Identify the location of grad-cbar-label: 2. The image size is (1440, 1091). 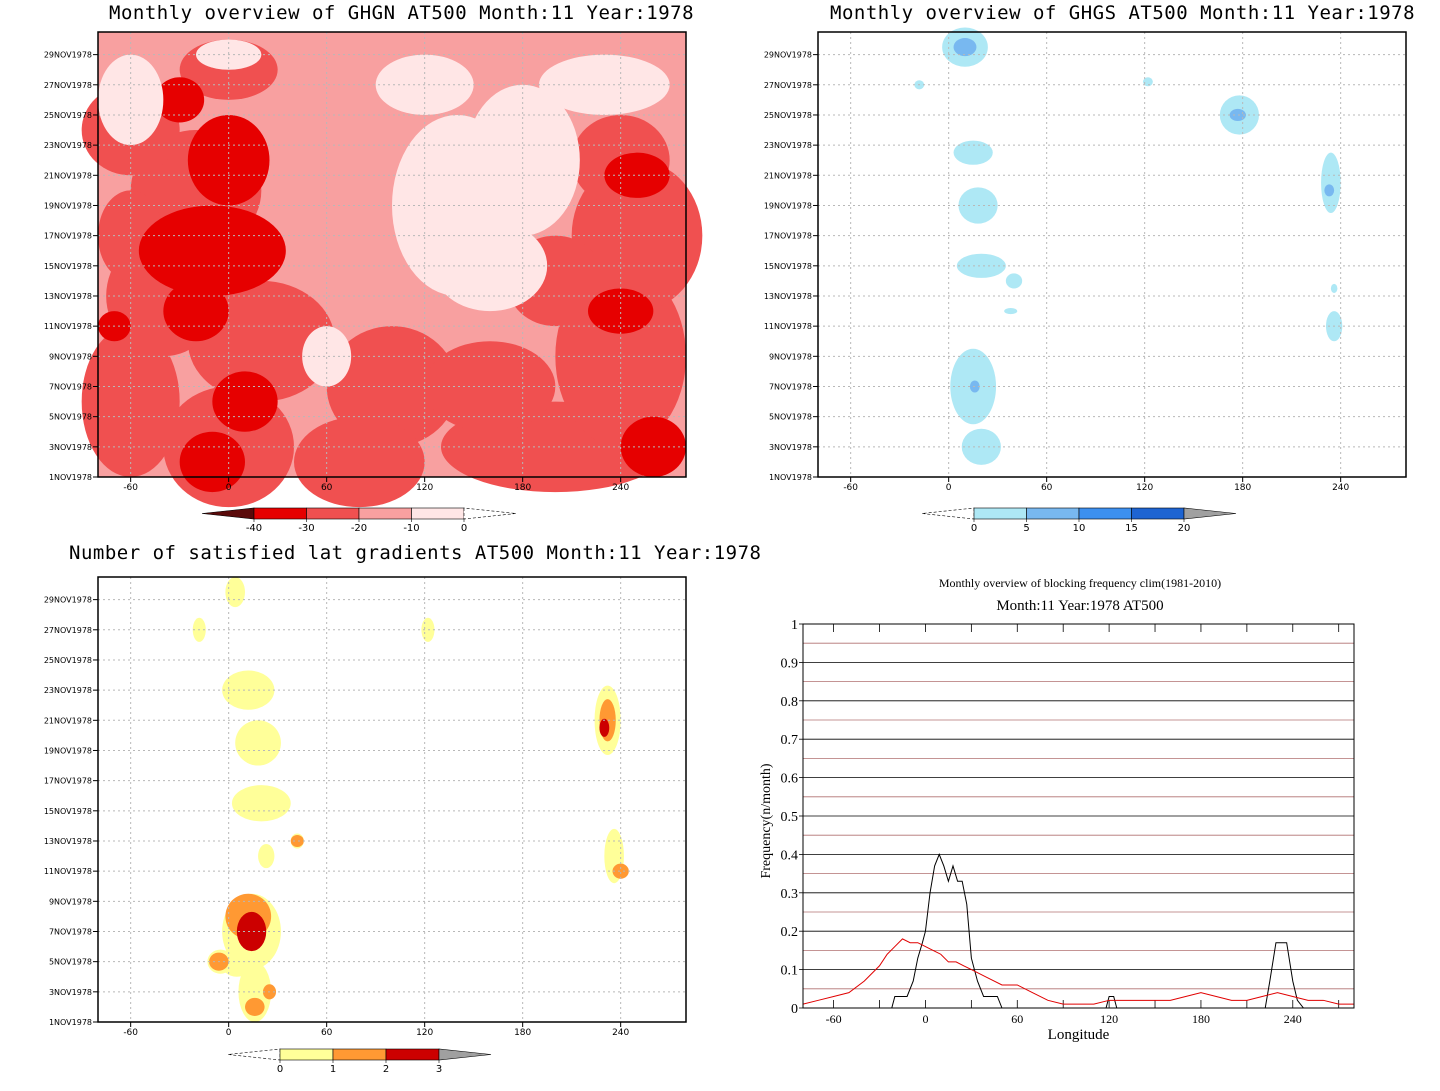
(386, 1069).